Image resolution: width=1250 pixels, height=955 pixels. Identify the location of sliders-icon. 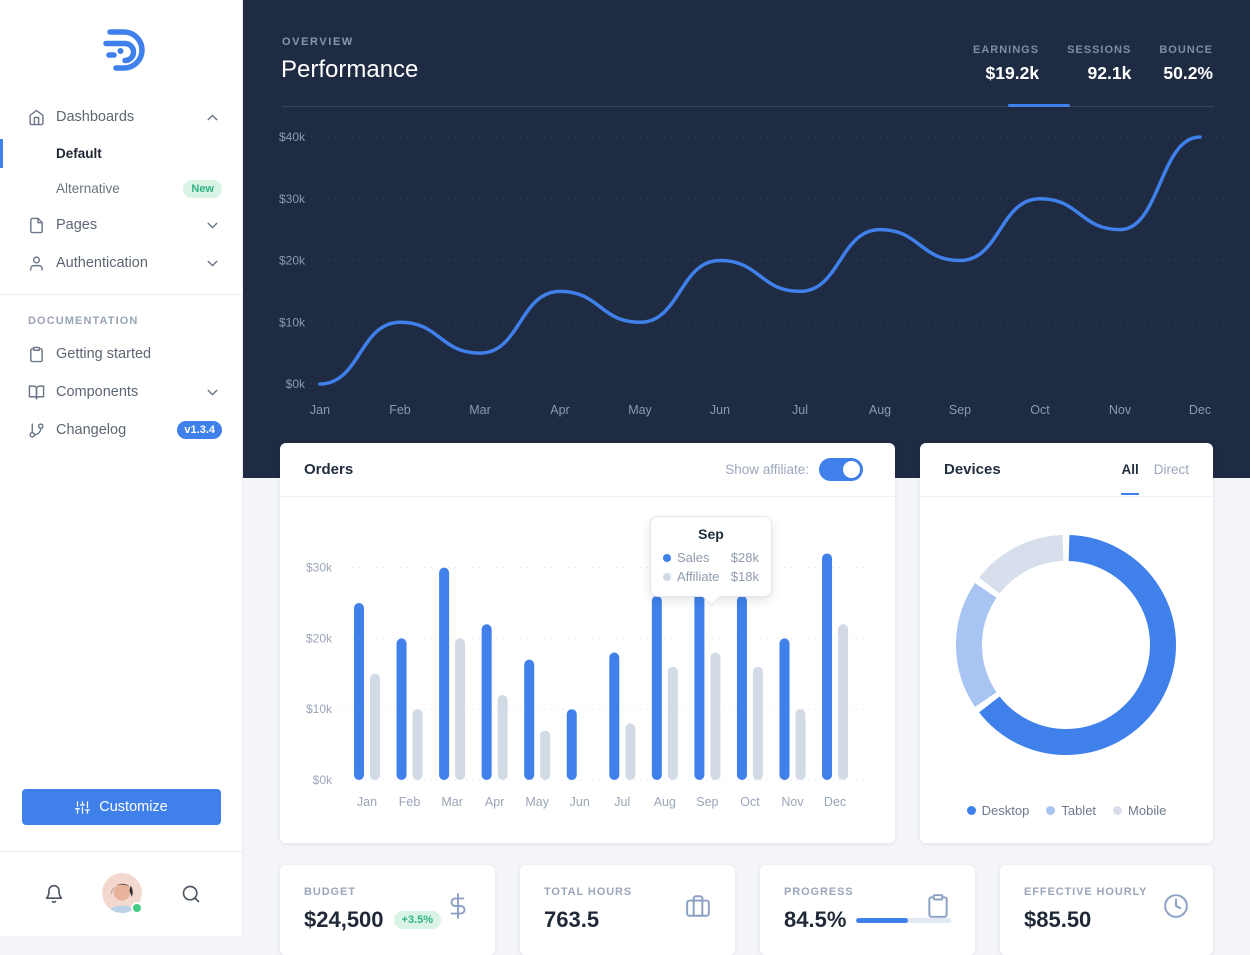
(83, 807).